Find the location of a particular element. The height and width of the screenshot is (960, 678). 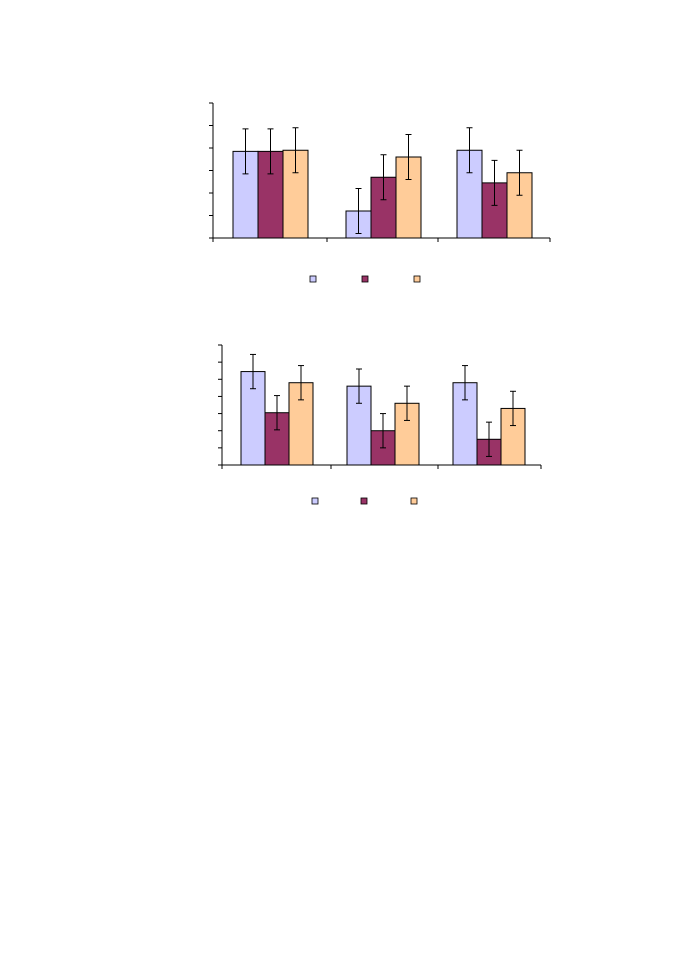

chart-top is located at coordinates (380, 192).